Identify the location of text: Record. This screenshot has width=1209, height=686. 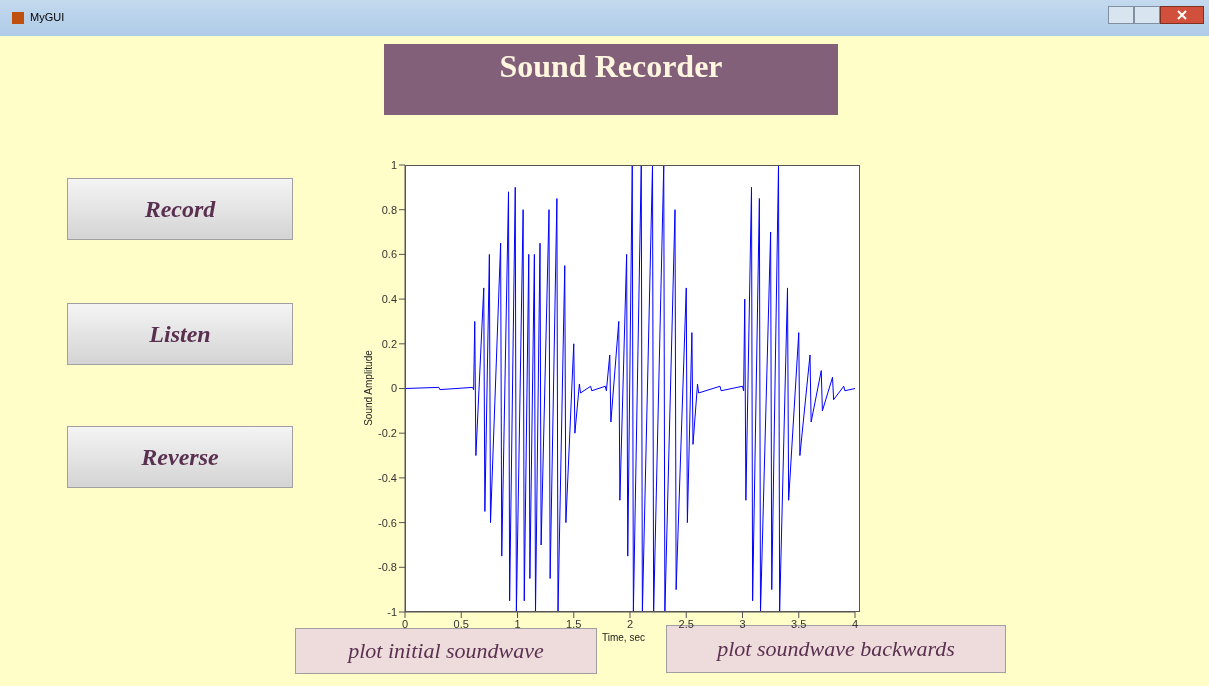
(180, 209).